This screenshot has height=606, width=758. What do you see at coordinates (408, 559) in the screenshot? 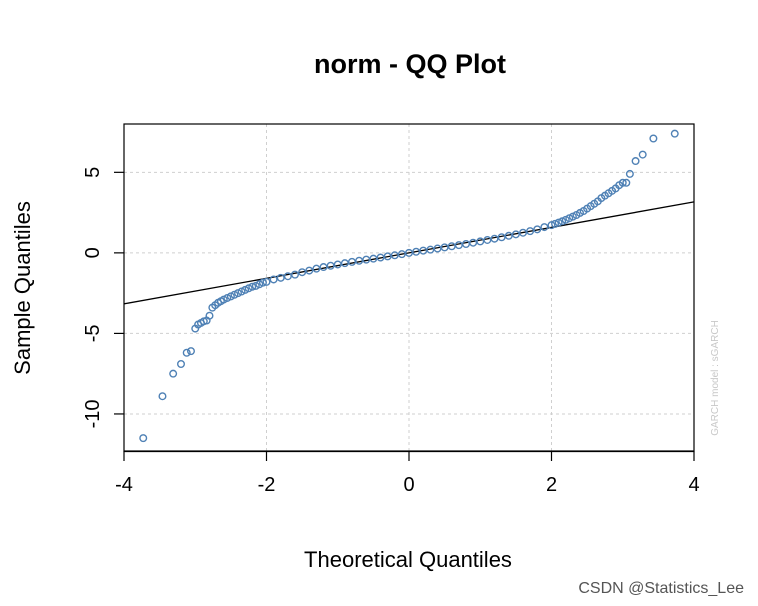
I see `x-axis-label: Theoretical Quantiles` at bounding box center [408, 559].